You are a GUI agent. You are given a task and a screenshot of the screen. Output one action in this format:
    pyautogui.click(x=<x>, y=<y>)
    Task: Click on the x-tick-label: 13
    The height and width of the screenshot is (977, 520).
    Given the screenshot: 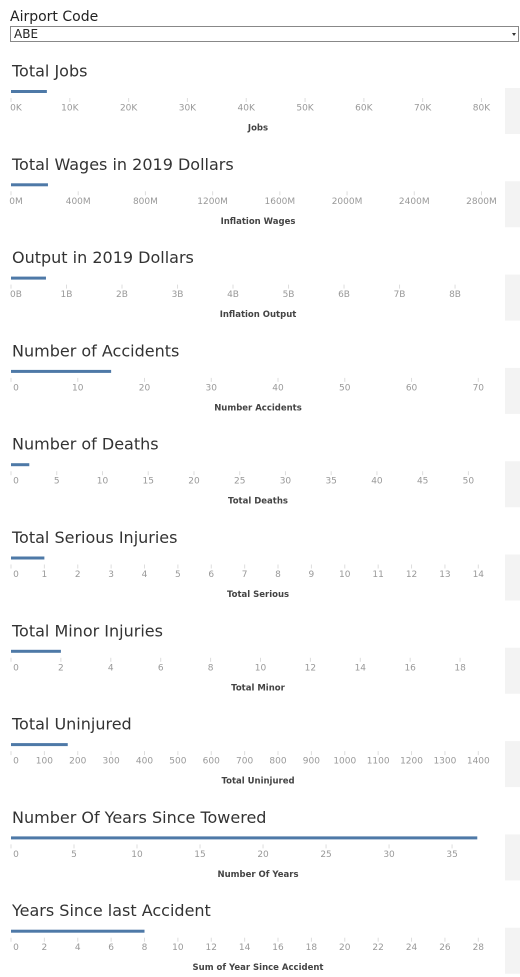 What is the action you would take?
    pyautogui.click(x=444, y=575)
    